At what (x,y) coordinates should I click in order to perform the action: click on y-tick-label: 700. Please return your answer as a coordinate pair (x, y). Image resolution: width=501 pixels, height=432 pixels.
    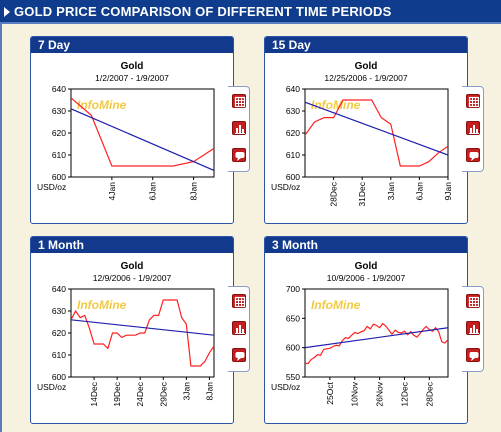
    Looking at the image, I should click on (293, 289).